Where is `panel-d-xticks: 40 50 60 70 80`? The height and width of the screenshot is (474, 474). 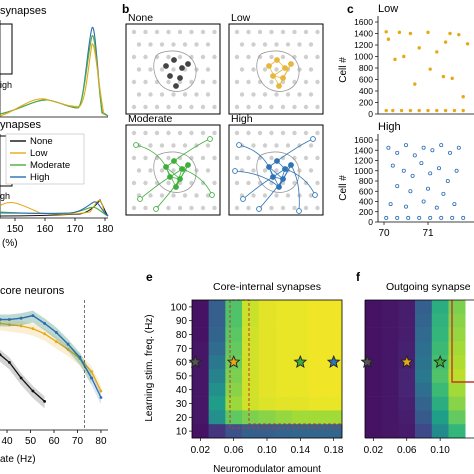 panel-d-xticks: 40 50 60 70 80 is located at coordinates (54, 438).